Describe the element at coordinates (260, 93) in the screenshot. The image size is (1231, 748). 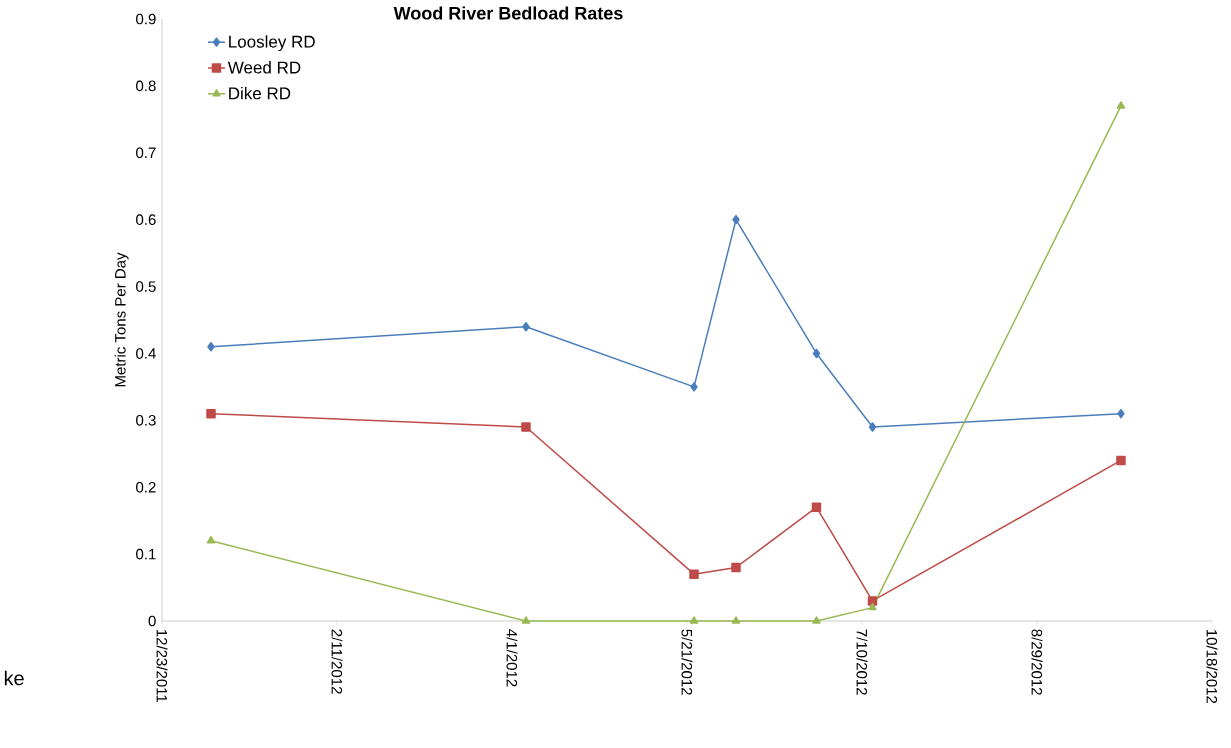
I see `legend-label: Dike RD` at that location.